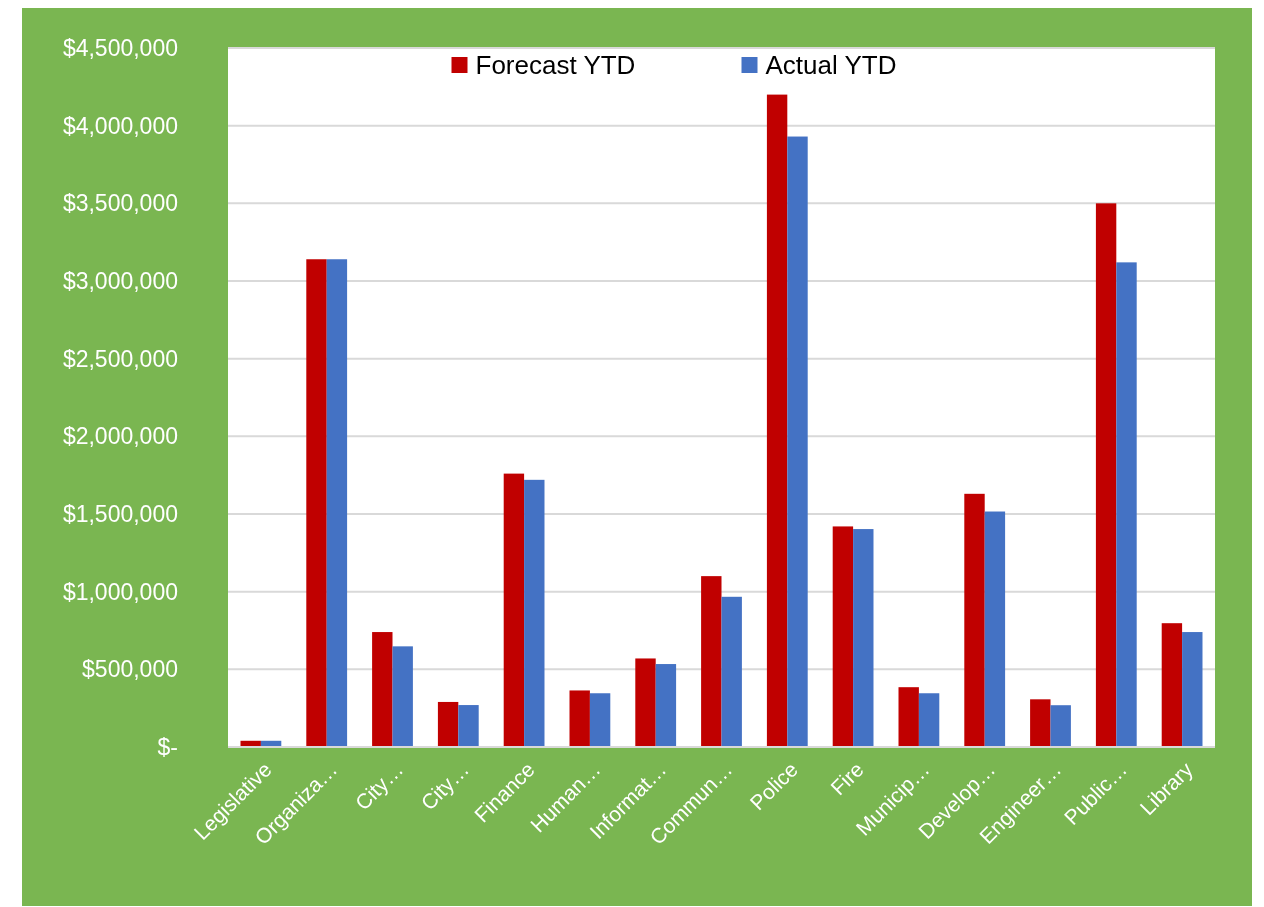 Image resolution: width=1264 pixels, height=907 pixels. Describe the element at coordinates (120, 591) in the screenshot. I see `y-tick-label: $1,000,000` at that location.